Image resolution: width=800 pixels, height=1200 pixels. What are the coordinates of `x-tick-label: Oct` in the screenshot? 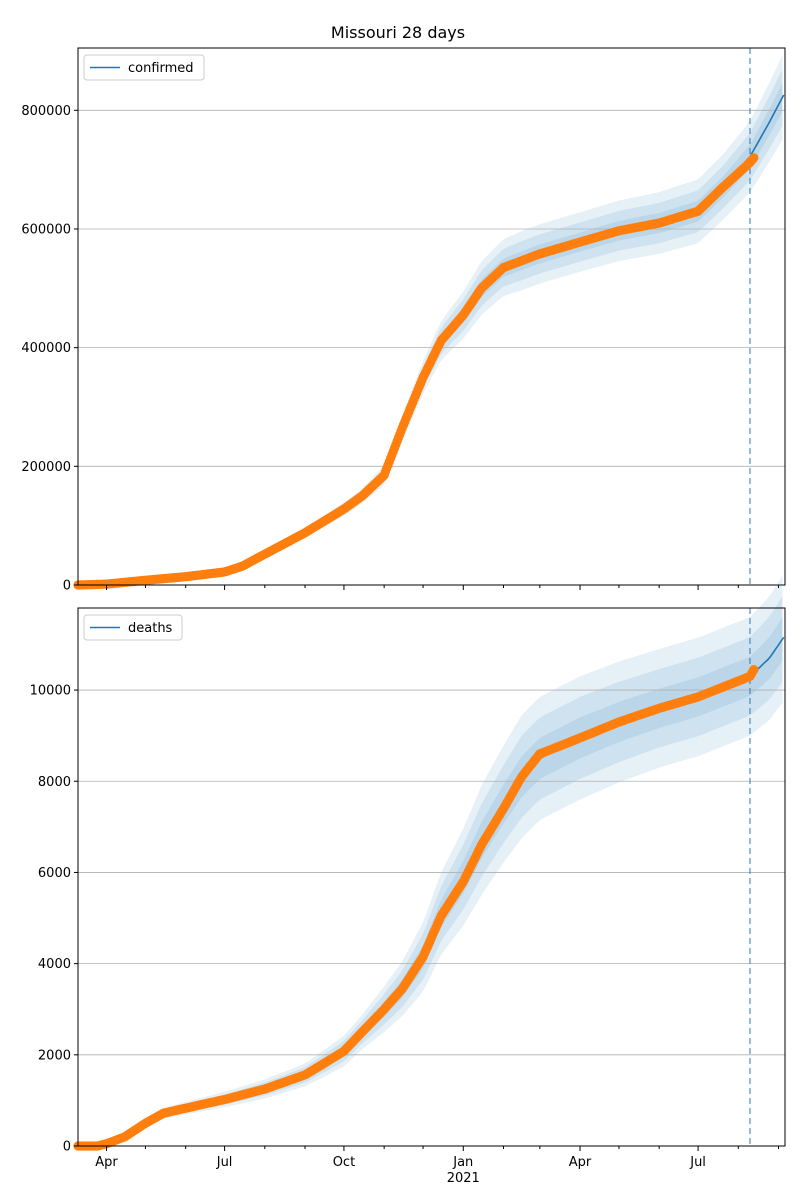 It's located at (344, 1162).